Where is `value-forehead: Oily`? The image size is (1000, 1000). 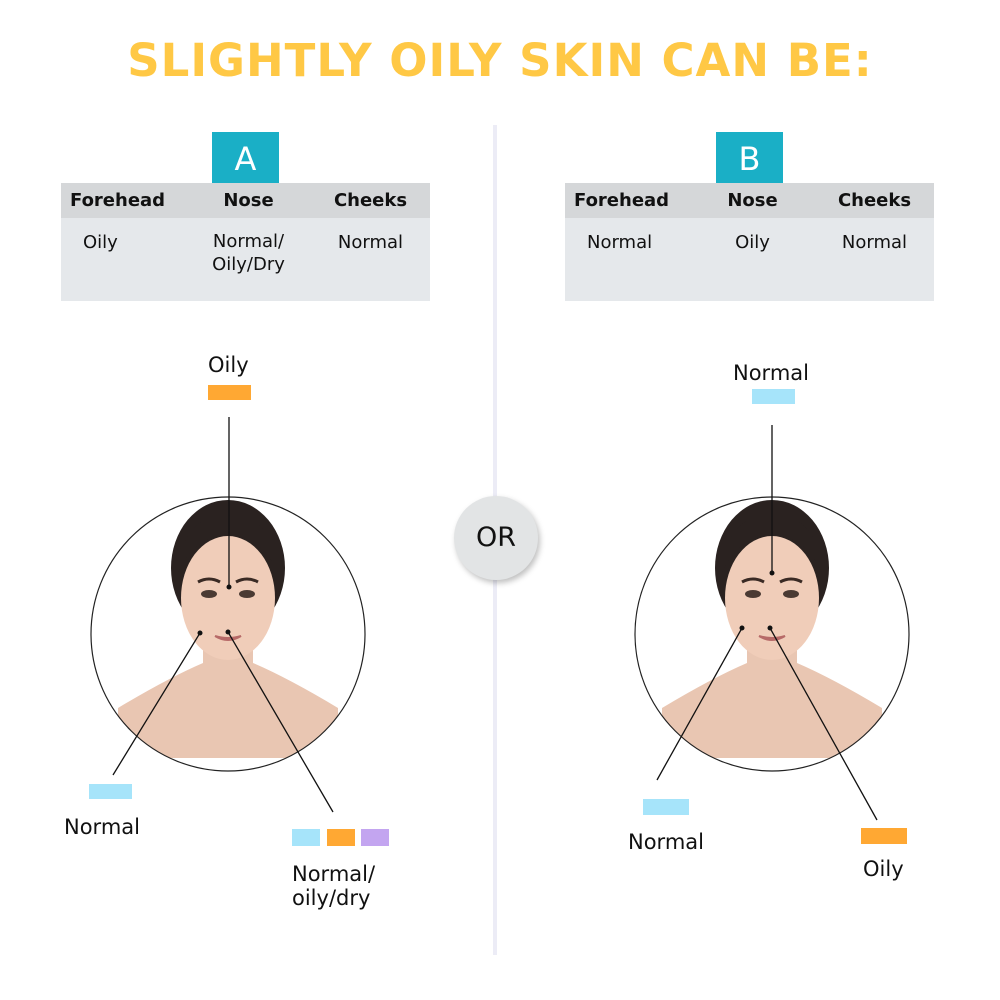 value-forehead: Oily is located at coordinates (100, 242).